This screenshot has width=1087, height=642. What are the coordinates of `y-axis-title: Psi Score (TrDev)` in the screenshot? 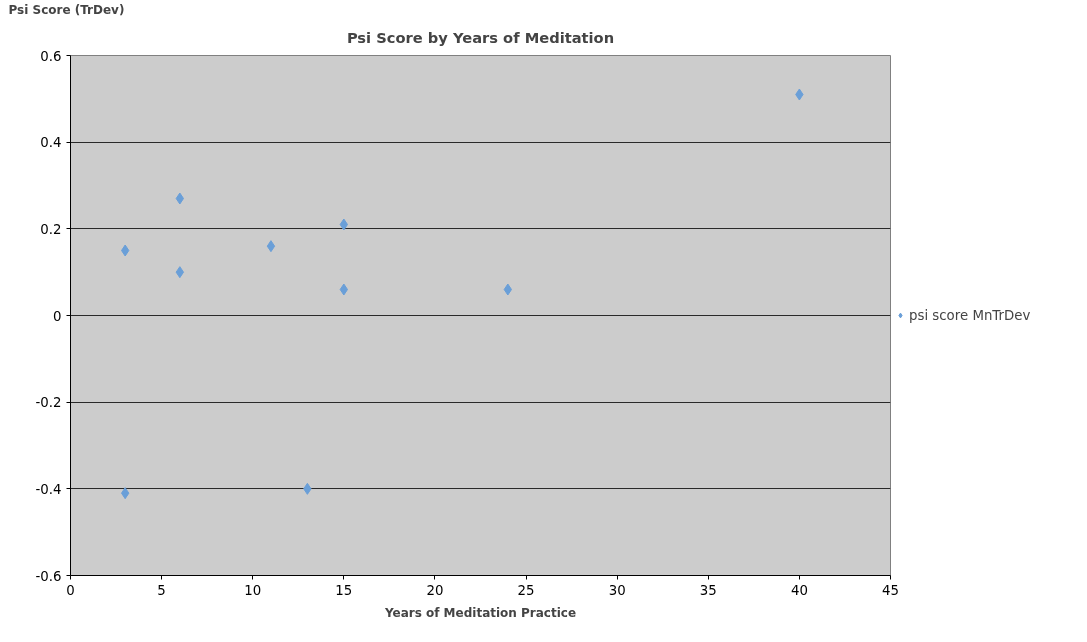 It's located at (66, 9).